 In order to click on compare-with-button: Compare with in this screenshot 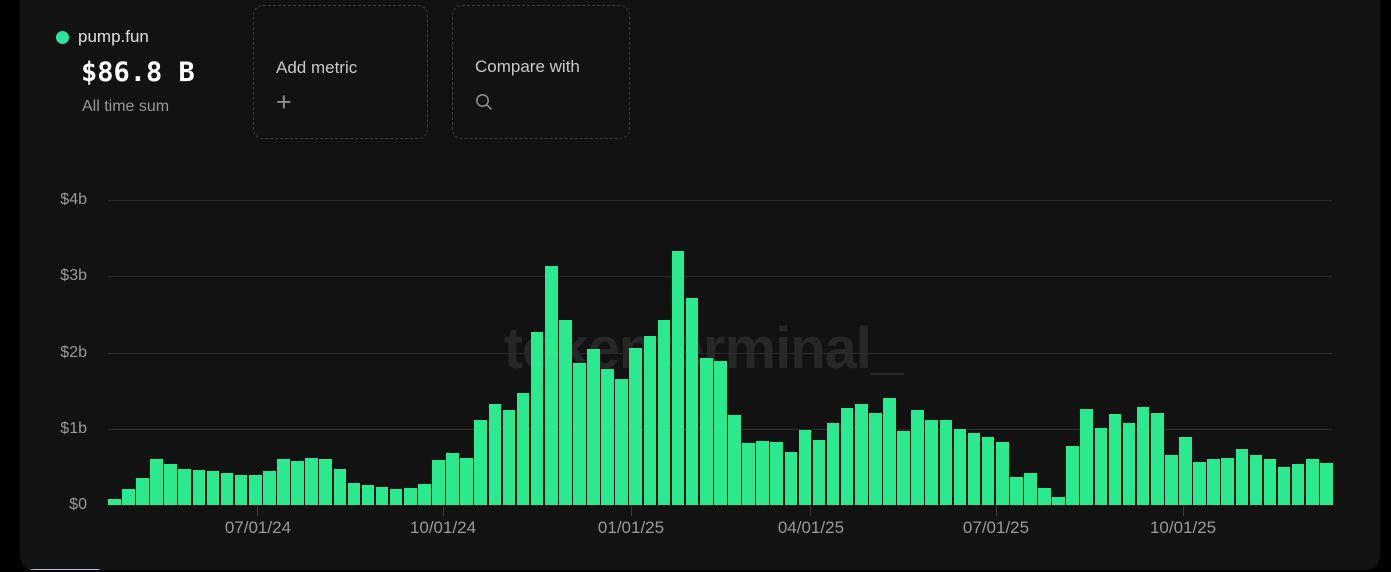, I will do `click(541, 72)`.